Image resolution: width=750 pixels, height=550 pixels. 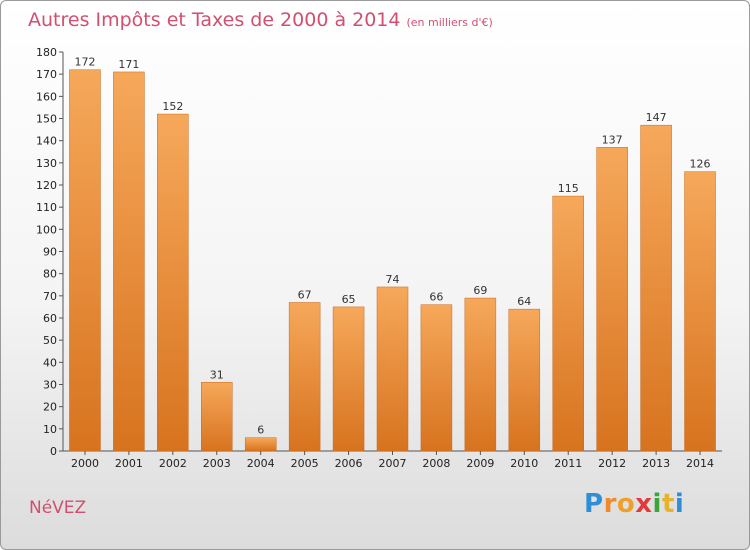 What do you see at coordinates (46, 229) in the screenshot?
I see `y-tick-label: 100` at bounding box center [46, 229].